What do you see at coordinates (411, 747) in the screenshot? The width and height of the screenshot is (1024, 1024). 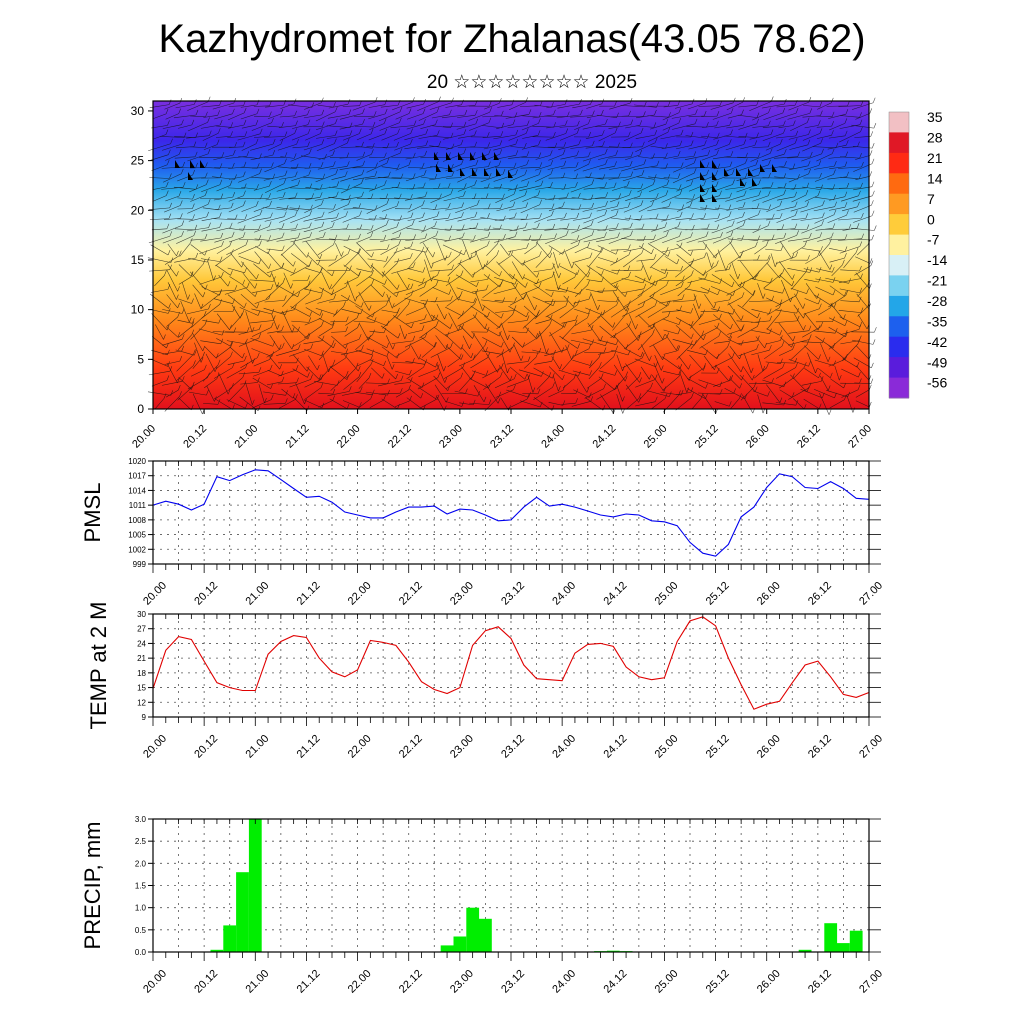 I see `temp-2m-xtick-label: 22.12` at bounding box center [411, 747].